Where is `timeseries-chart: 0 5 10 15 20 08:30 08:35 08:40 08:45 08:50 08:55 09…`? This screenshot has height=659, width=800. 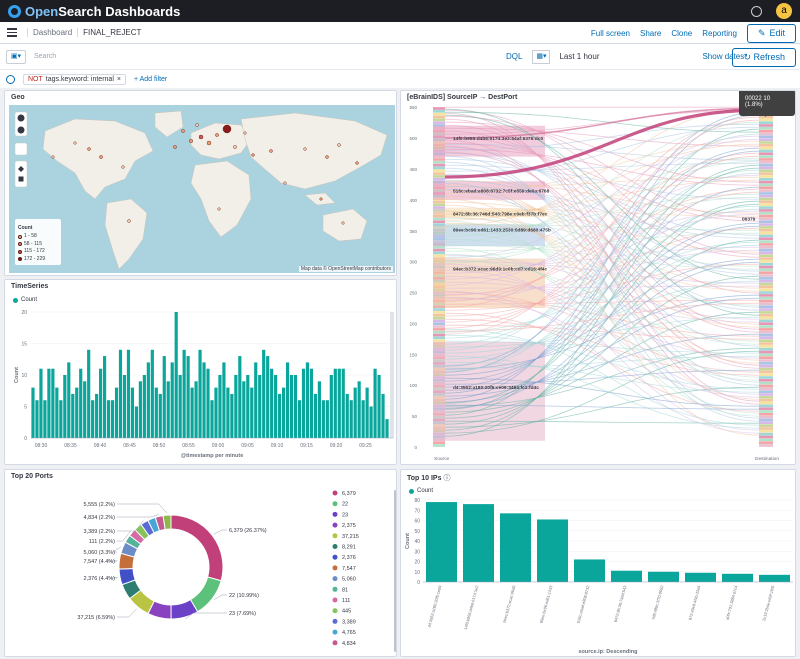 timeseries-chart: 0 5 10 15 20 08:30 08:35 08:40 08:45 08:50 08:55 09… is located at coordinates (201, 372).